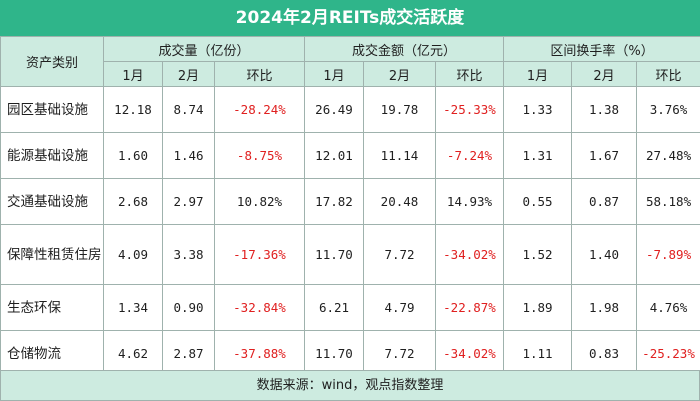 The height and width of the screenshot is (401, 700). Describe the element at coordinates (259, 254) in the screenshot. I see `volume-mom-cell: -17.36%` at that location.